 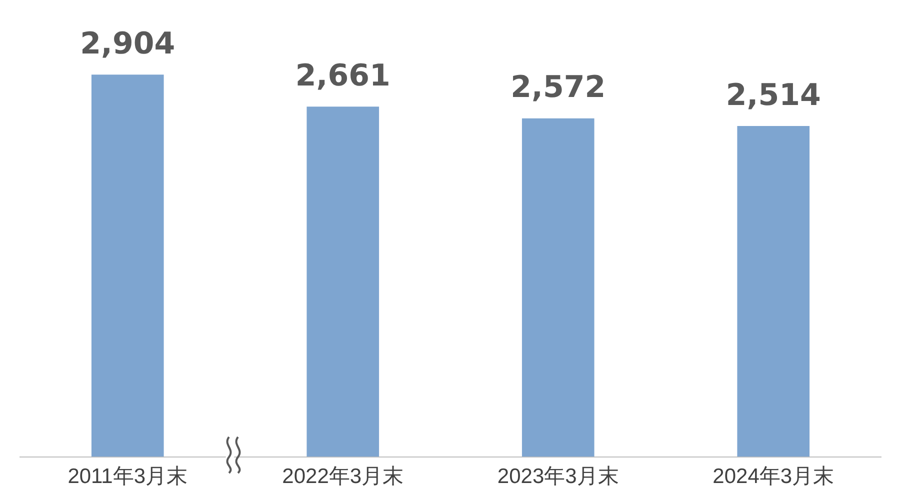 I want to click on data-label: 2,572, so click(x=558, y=88).